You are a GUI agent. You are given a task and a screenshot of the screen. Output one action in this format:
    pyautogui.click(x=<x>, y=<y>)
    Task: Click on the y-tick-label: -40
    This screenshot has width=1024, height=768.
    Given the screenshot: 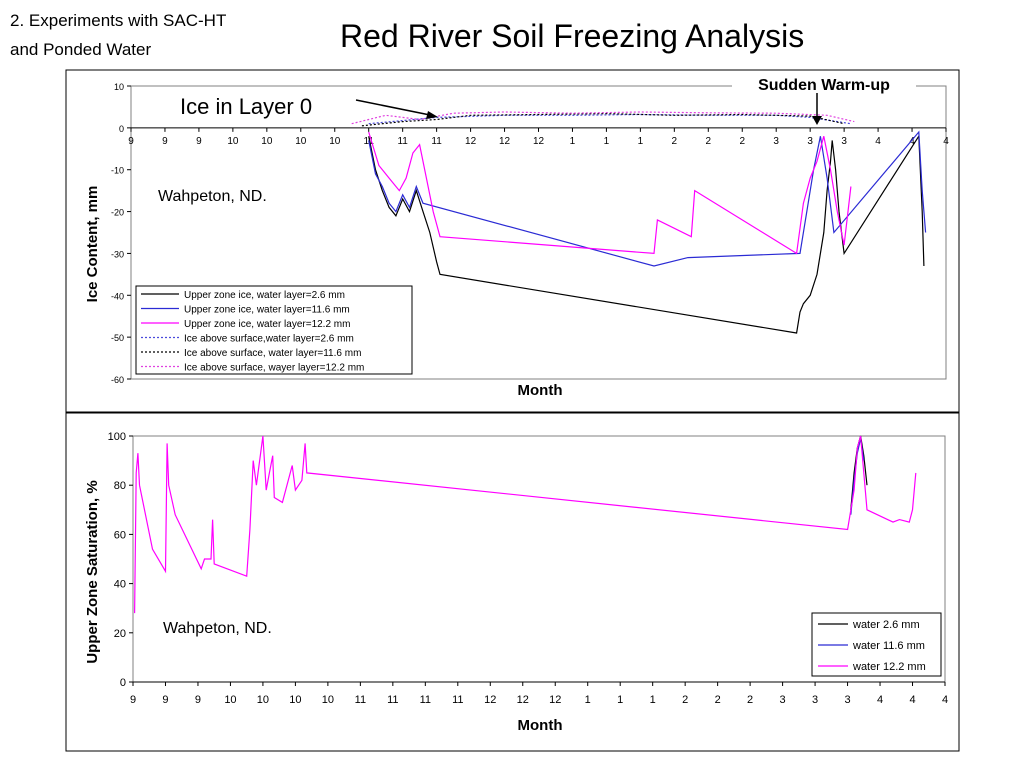 What is the action you would take?
    pyautogui.click(x=117, y=296)
    